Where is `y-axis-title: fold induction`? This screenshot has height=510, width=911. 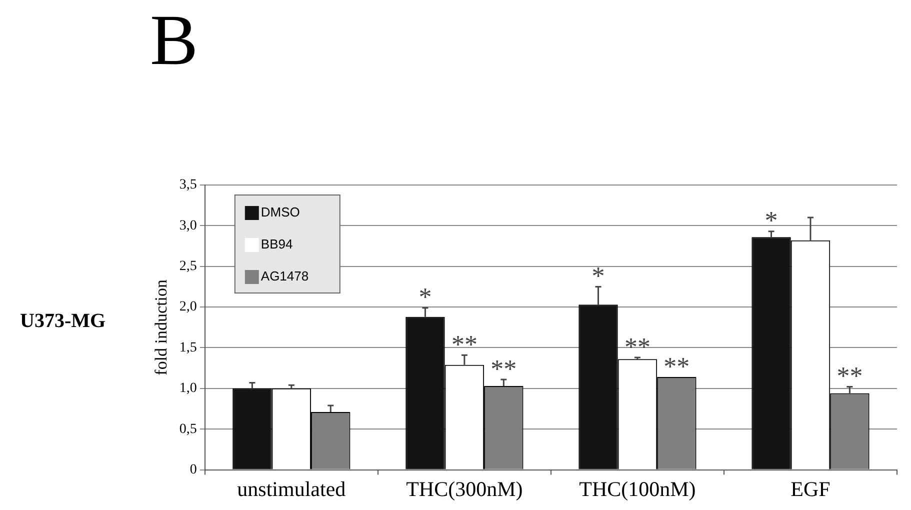
y-axis-title: fold induction is located at coordinates (161, 327).